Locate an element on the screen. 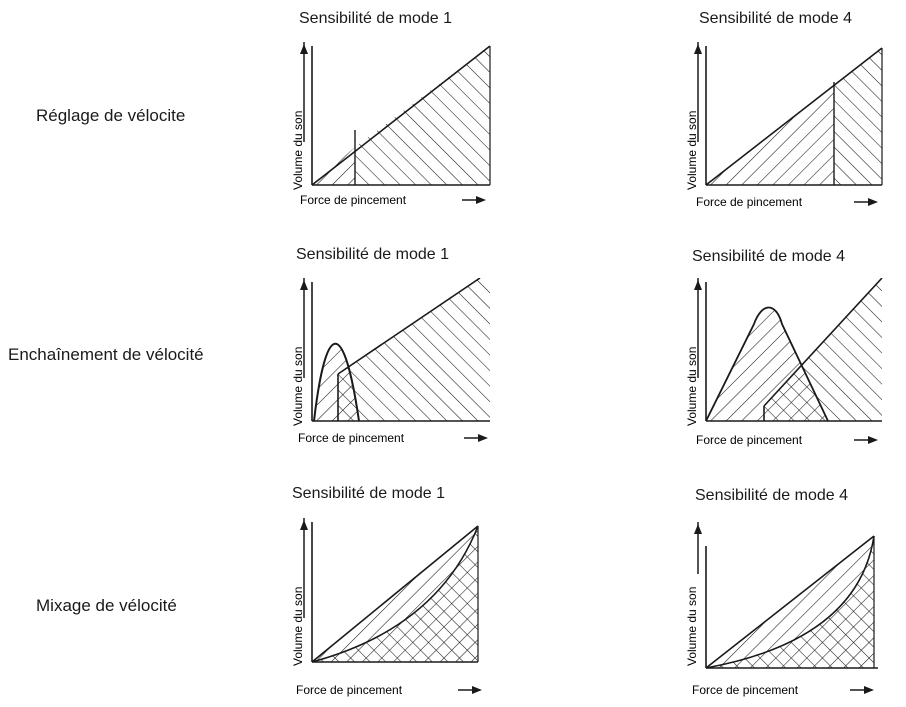 This screenshot has width=906, height=707. hatched-area-low is located at coordinates (333, 166).